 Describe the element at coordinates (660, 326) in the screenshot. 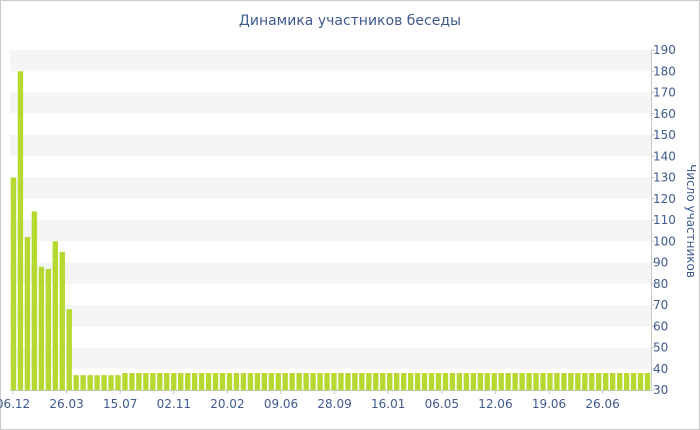

I see `y-tick-label: 60` at that location.